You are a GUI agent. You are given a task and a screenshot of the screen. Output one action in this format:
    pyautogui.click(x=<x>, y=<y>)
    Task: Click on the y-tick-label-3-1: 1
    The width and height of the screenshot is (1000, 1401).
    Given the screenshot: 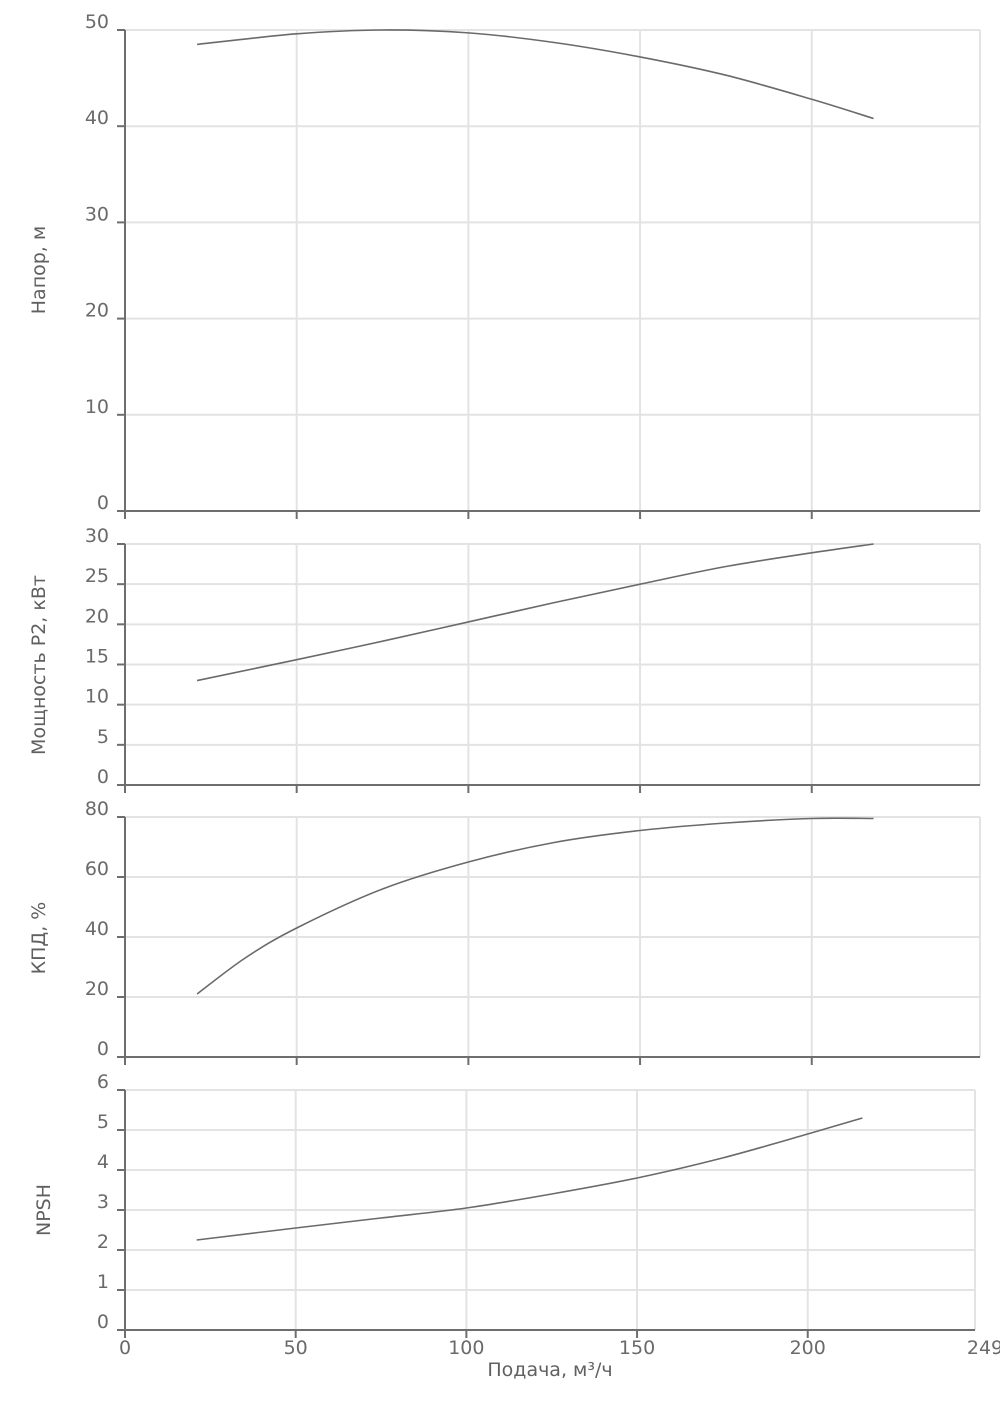 What is the action you would take?
    pyautogui.click(x=103, y=1282)
    